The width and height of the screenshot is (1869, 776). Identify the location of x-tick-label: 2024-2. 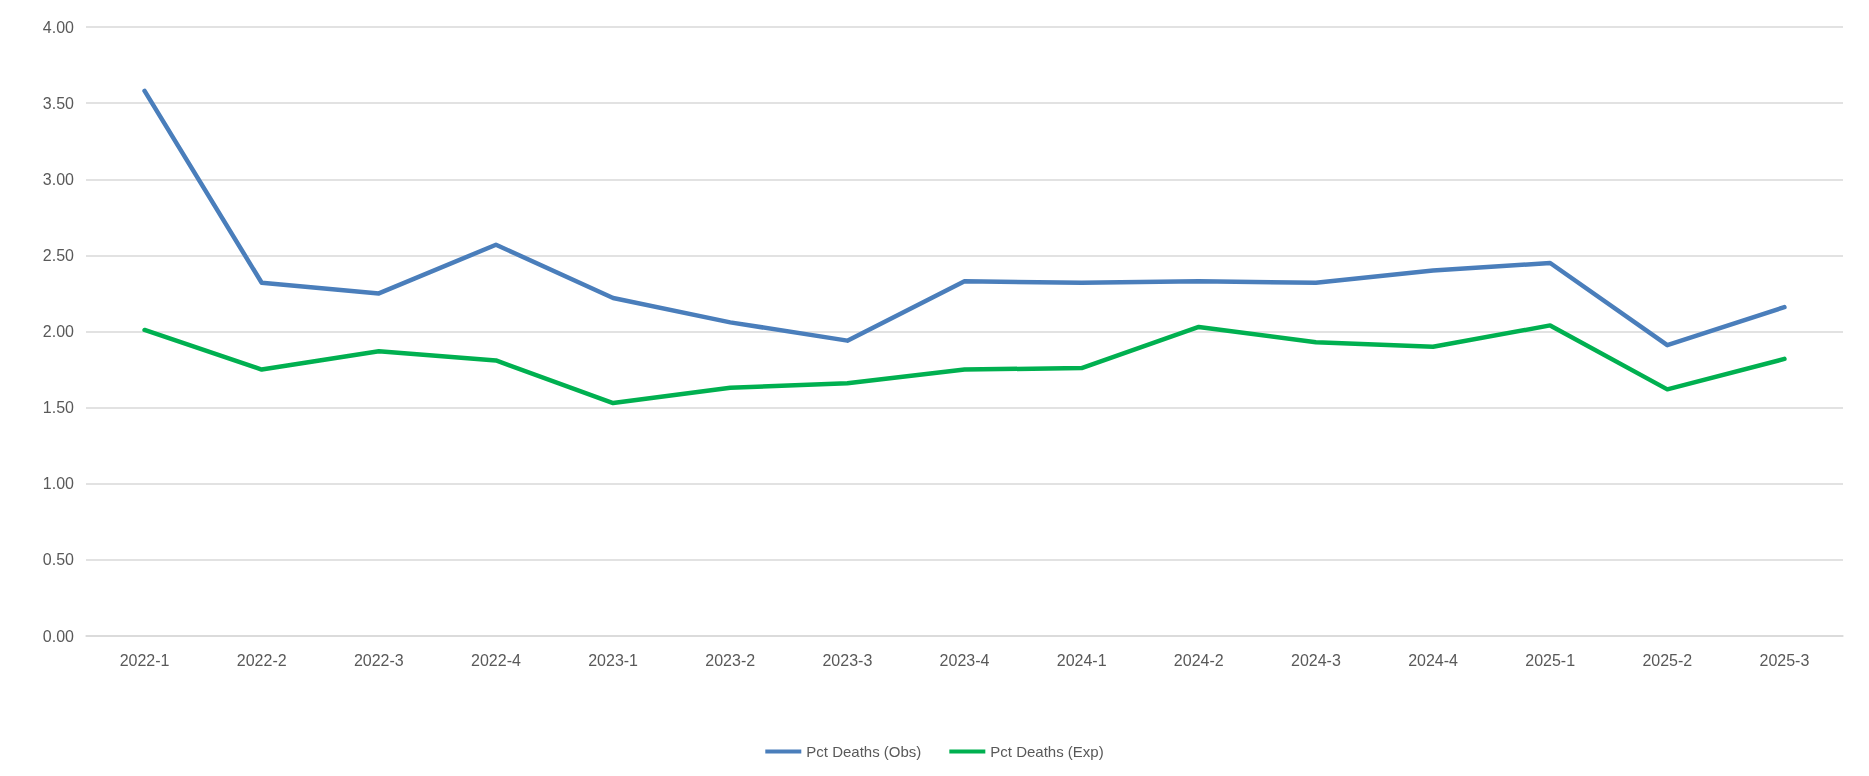
(1198, 660).